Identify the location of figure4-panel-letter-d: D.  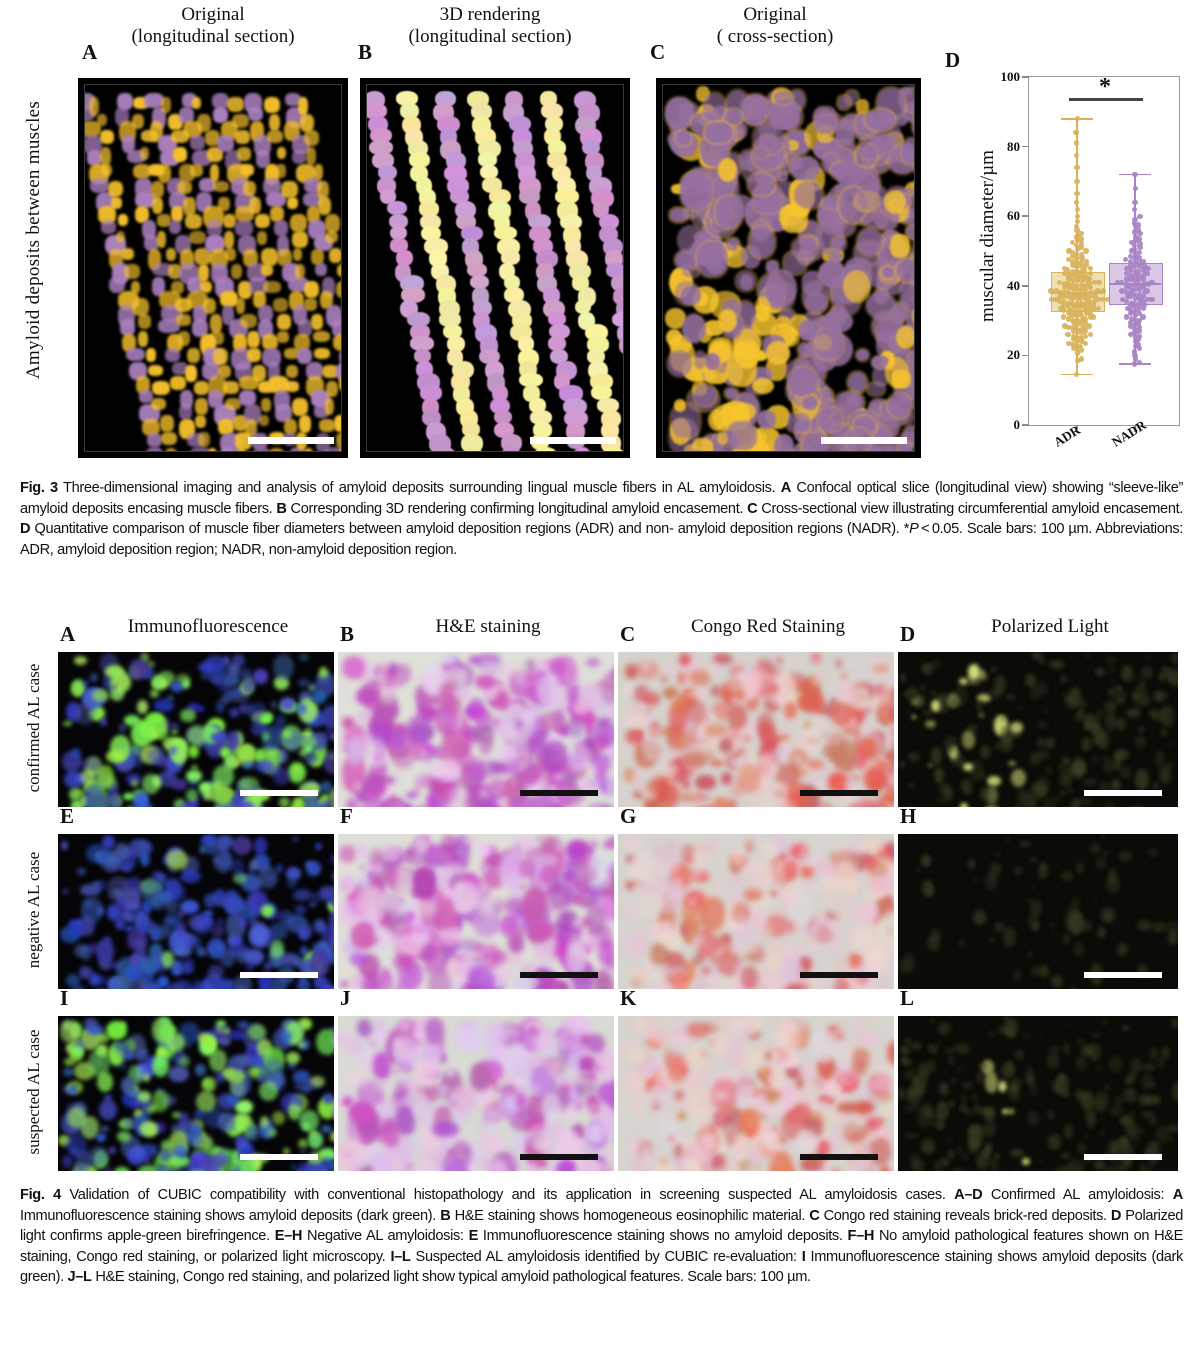
(907, 634).